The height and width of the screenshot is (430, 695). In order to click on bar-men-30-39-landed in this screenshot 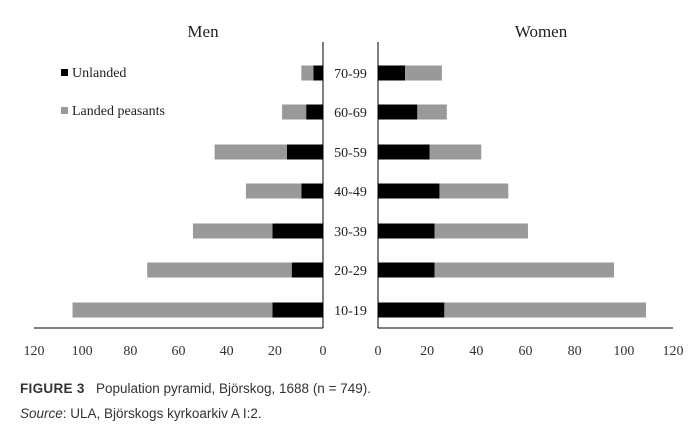, I will do `click(232, 231)`.